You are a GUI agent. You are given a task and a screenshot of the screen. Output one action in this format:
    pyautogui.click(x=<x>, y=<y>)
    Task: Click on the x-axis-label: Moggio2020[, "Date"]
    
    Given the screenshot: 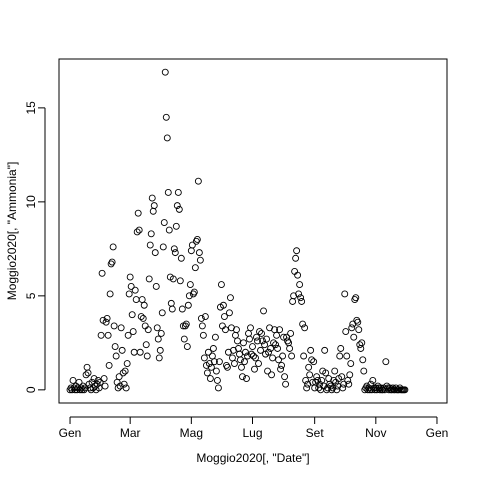 What is the action you would take?
    pyautogui.click(x=252, y=458)
    